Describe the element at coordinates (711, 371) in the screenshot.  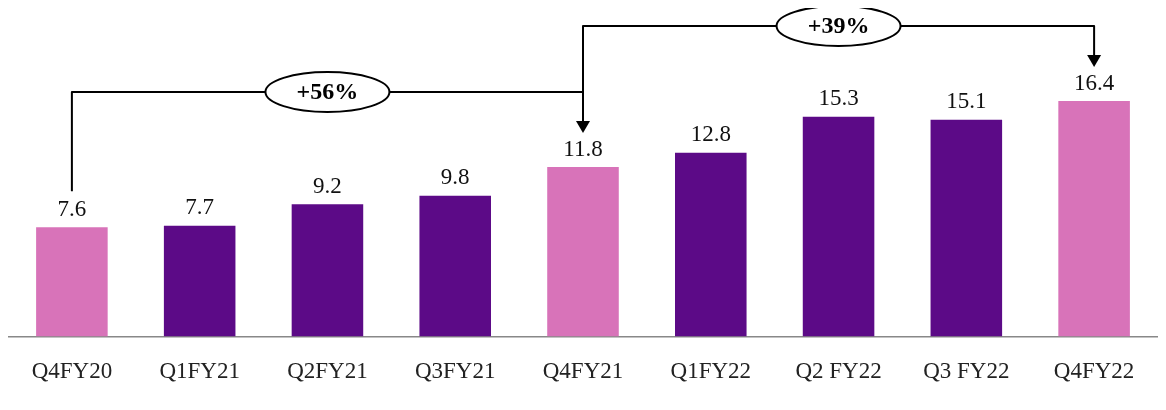
I see `x-tick-label: Q1FY22` at that location.